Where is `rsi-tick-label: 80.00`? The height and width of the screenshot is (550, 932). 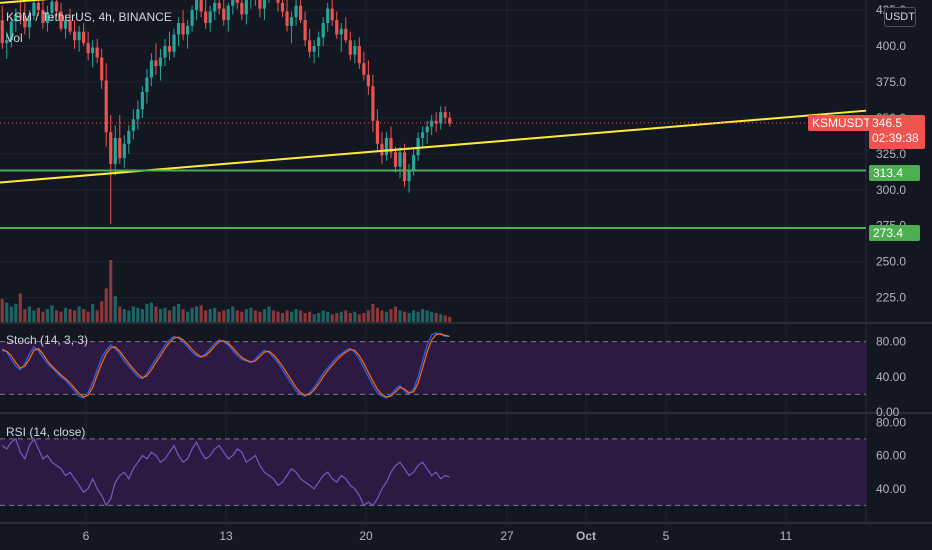
rsi-tick-label: 80.00 is located at coordinates (891, 422).